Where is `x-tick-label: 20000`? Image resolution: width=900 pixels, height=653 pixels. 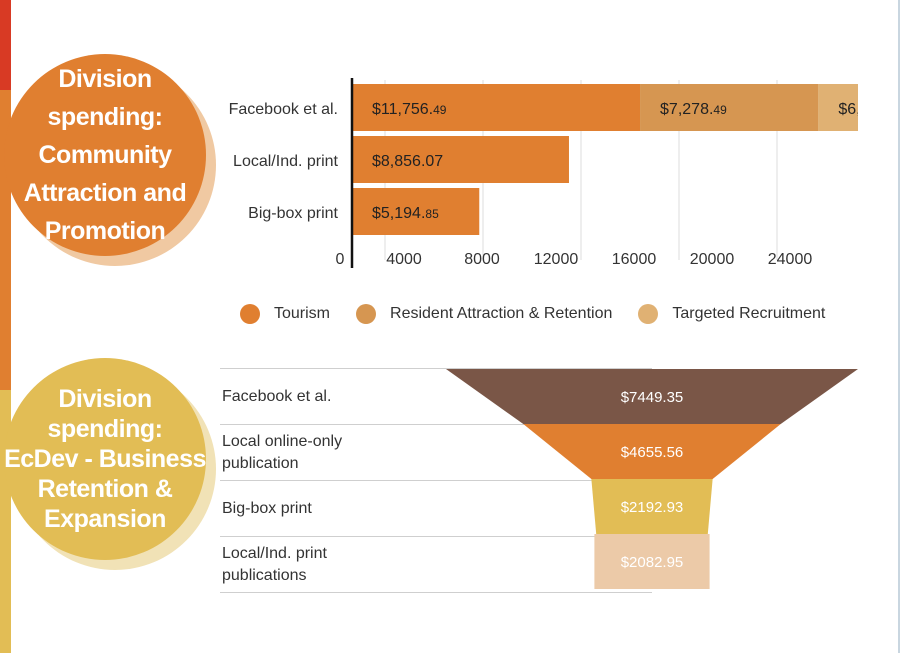 x-tick-label: 20000 is located at coordinates (712, 259).